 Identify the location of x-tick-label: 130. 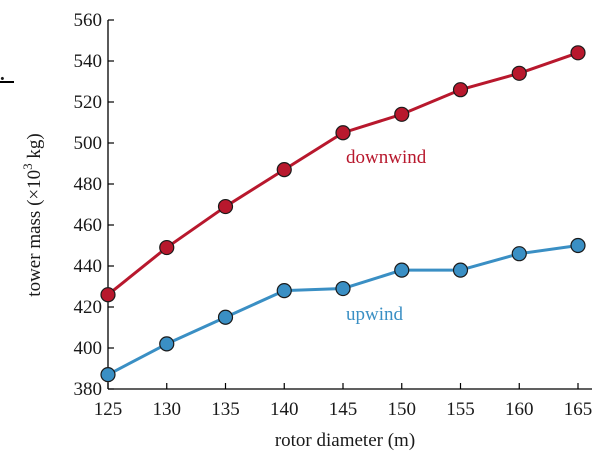
(167, 409).